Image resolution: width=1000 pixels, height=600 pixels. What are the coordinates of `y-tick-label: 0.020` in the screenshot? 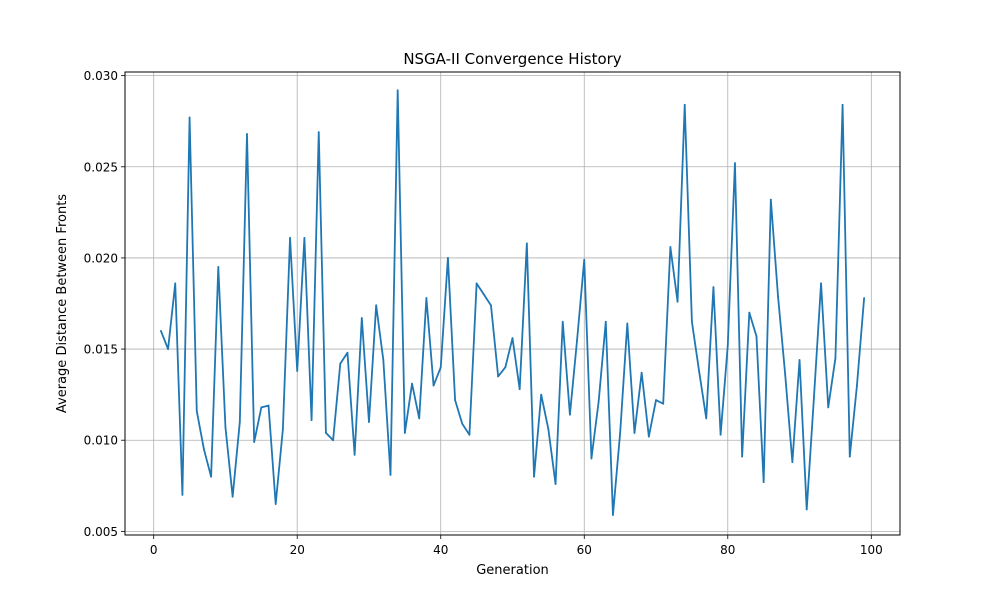 It's located at (101, 258).